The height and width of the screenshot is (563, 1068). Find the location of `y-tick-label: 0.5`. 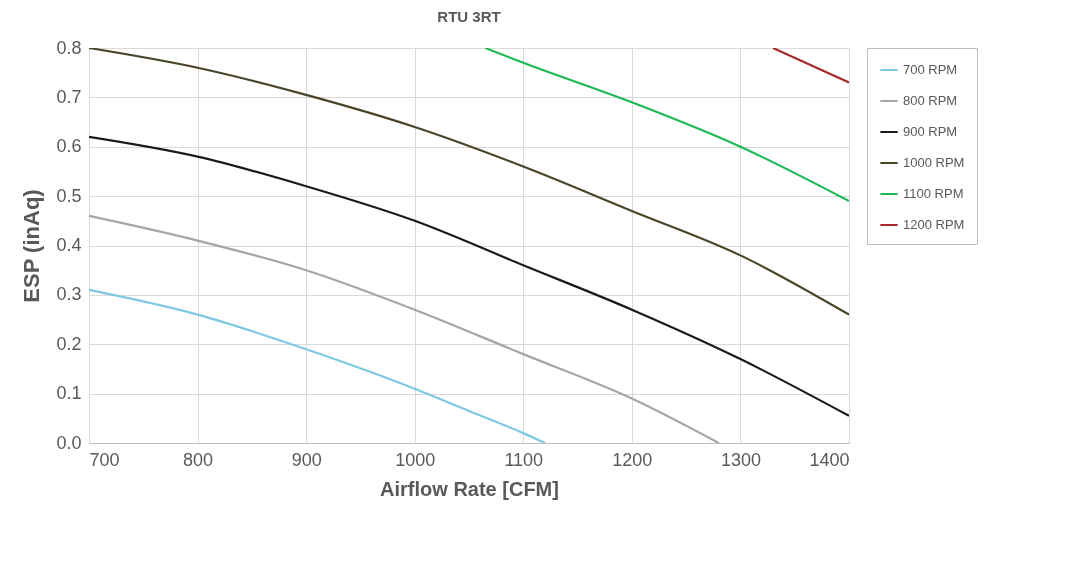

y-tick-label: 0.5 is located at coordinates (69, 195).